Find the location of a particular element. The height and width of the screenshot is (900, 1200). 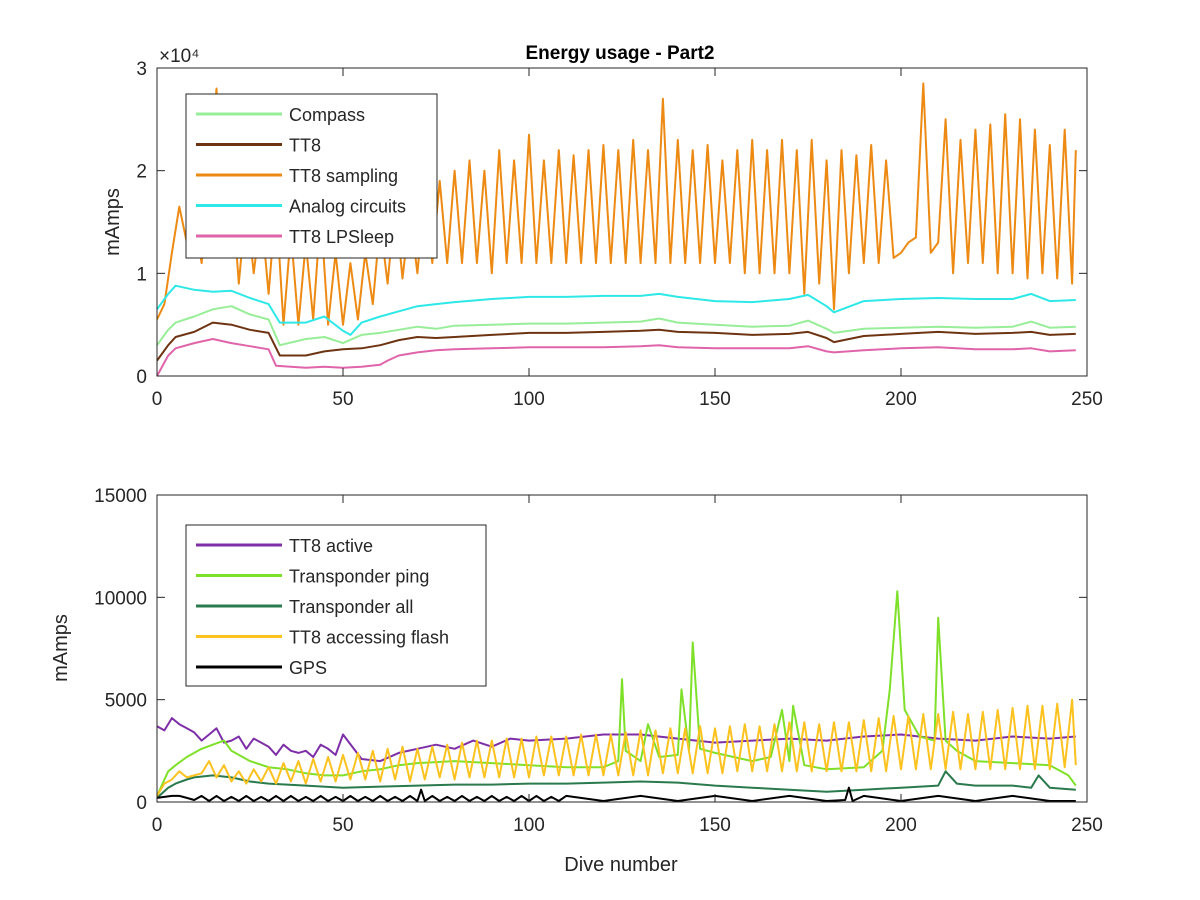

top-legend-label: TT8 LPSleep is located at coordinates (341, 237).